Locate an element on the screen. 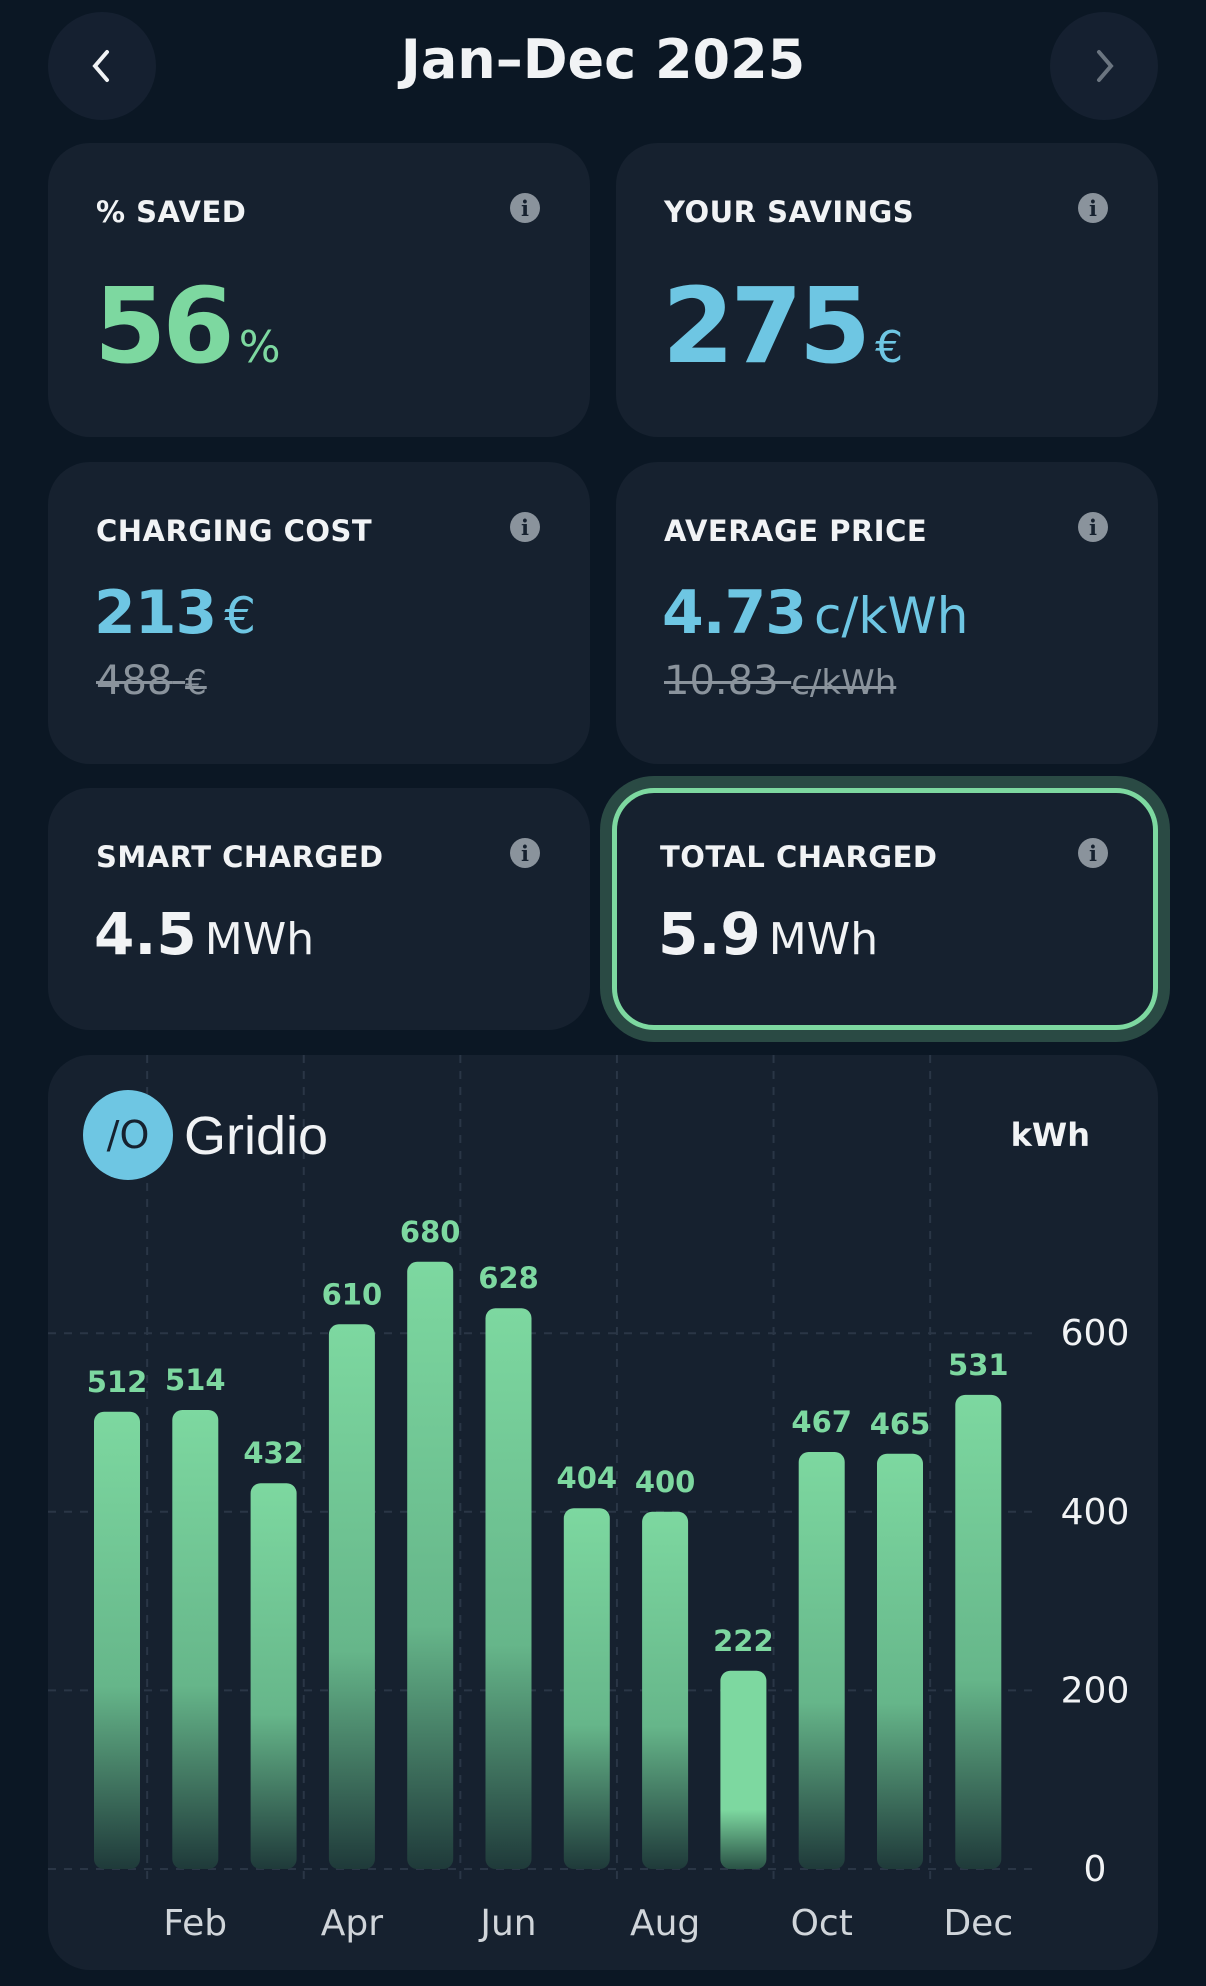 The width and height of the screenshot is (1206, 1986). average-price-card: AVERAGE PRICE i 4.73 c/kWh 10.83 c/kWh is located at coordinates (887, 613).